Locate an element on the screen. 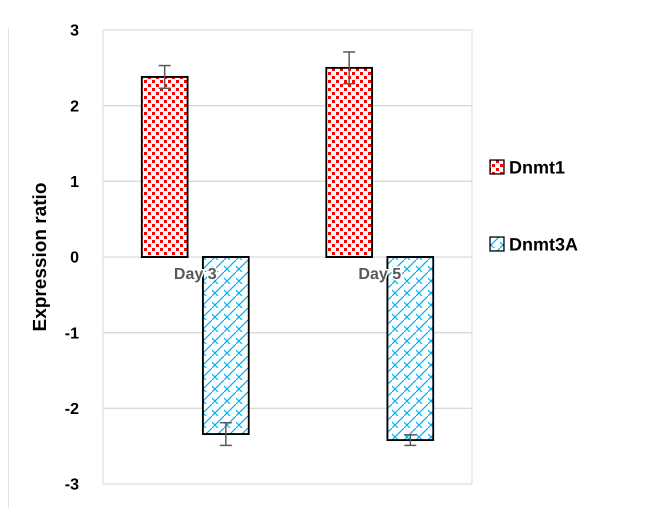 This screenshot has height=516, width=655. legend-label: Dnmt1 is located at coordinates (537, 167).